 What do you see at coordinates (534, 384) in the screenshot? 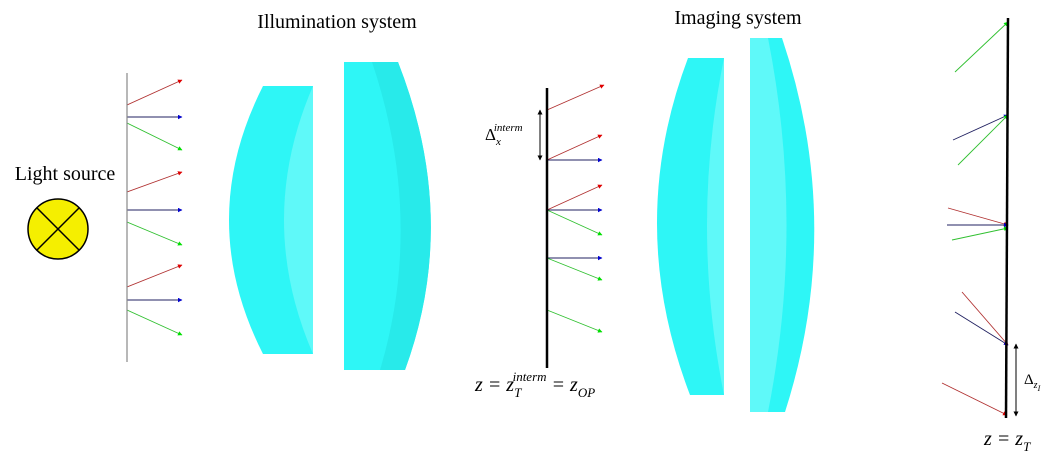
I see `plane-label: z = zTinterm = zOP` at bounding box center [534, 384].